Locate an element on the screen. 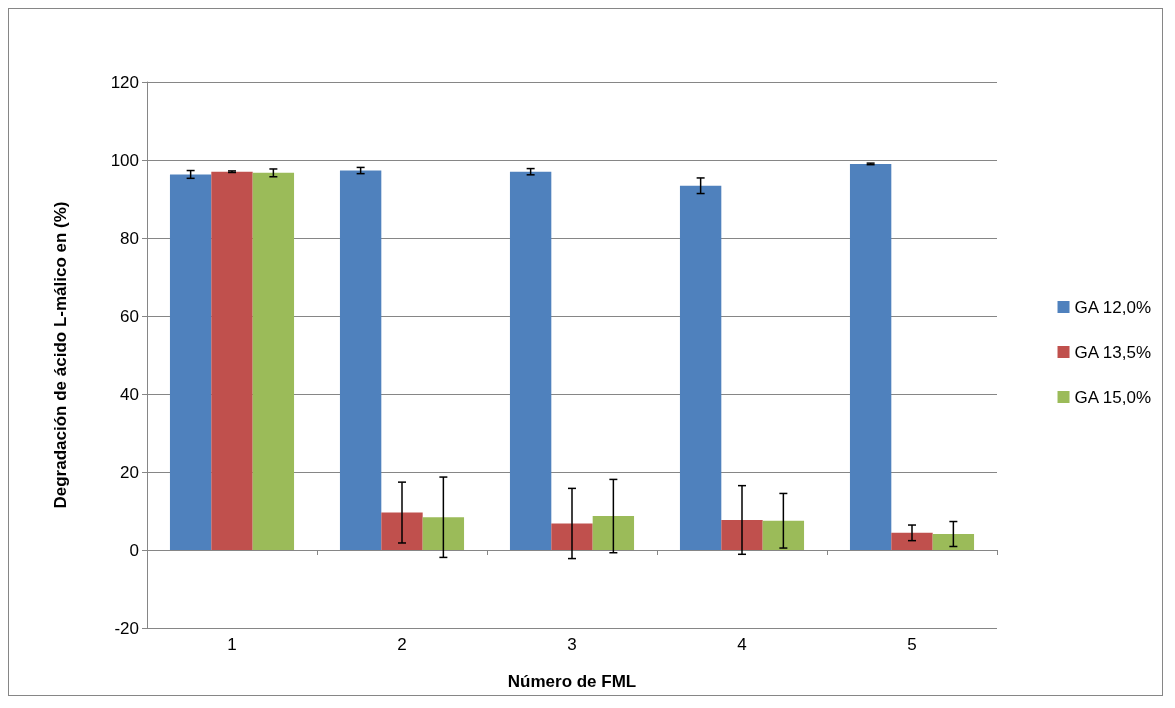  y-axis-title: Degradación de ácido L-málico en (%) is located at coordinates (60, 355).